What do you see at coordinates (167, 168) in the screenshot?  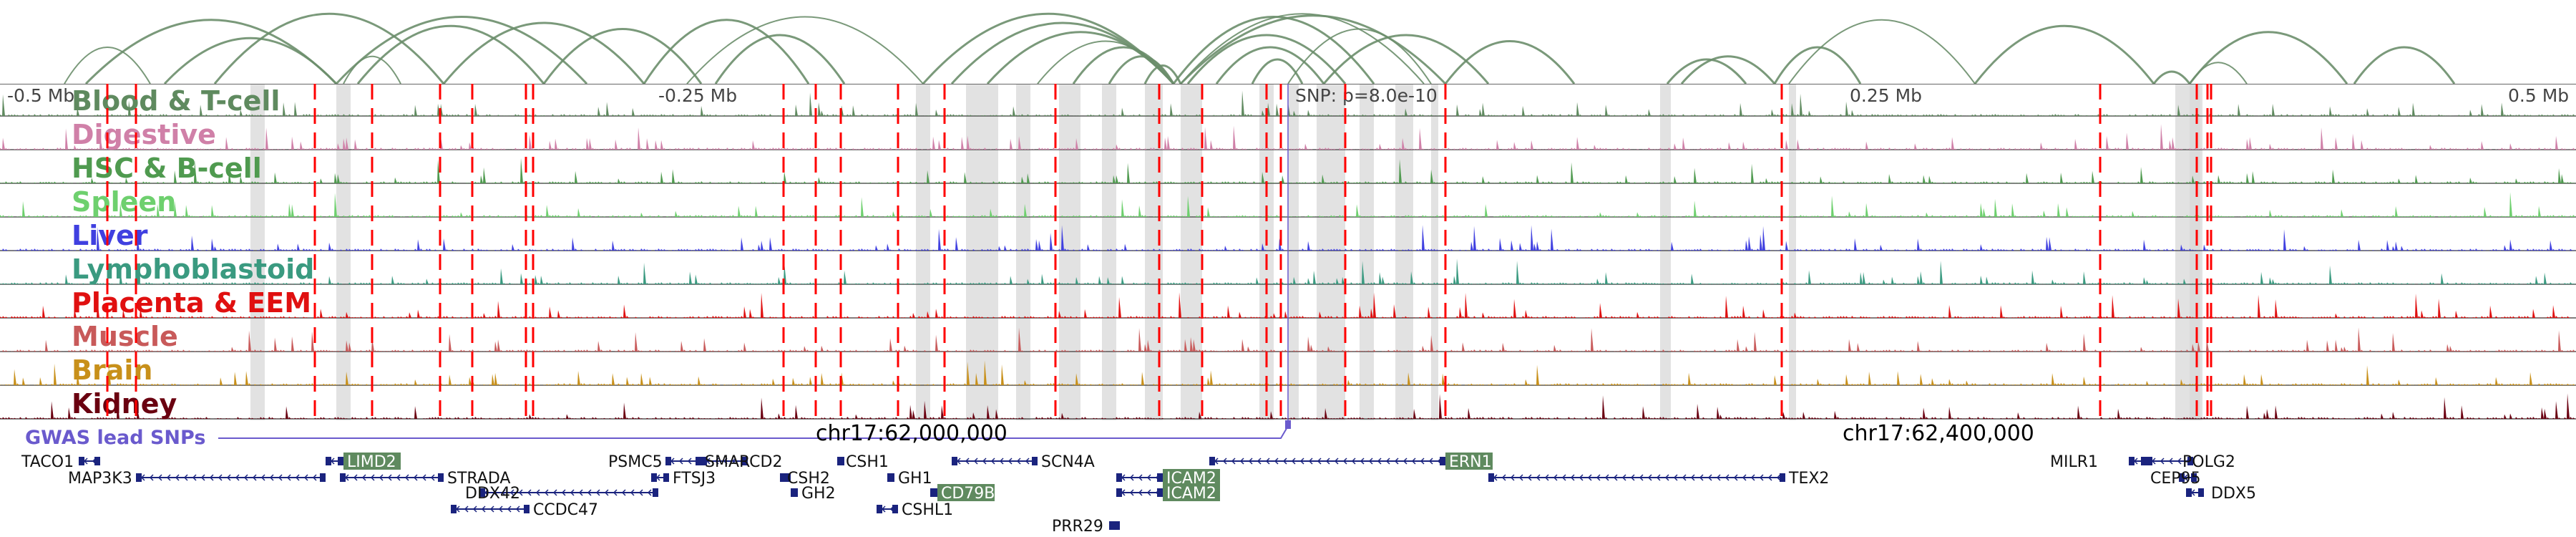 I see `track-label: HSC & B-cell` at bounding box center [167, 168].